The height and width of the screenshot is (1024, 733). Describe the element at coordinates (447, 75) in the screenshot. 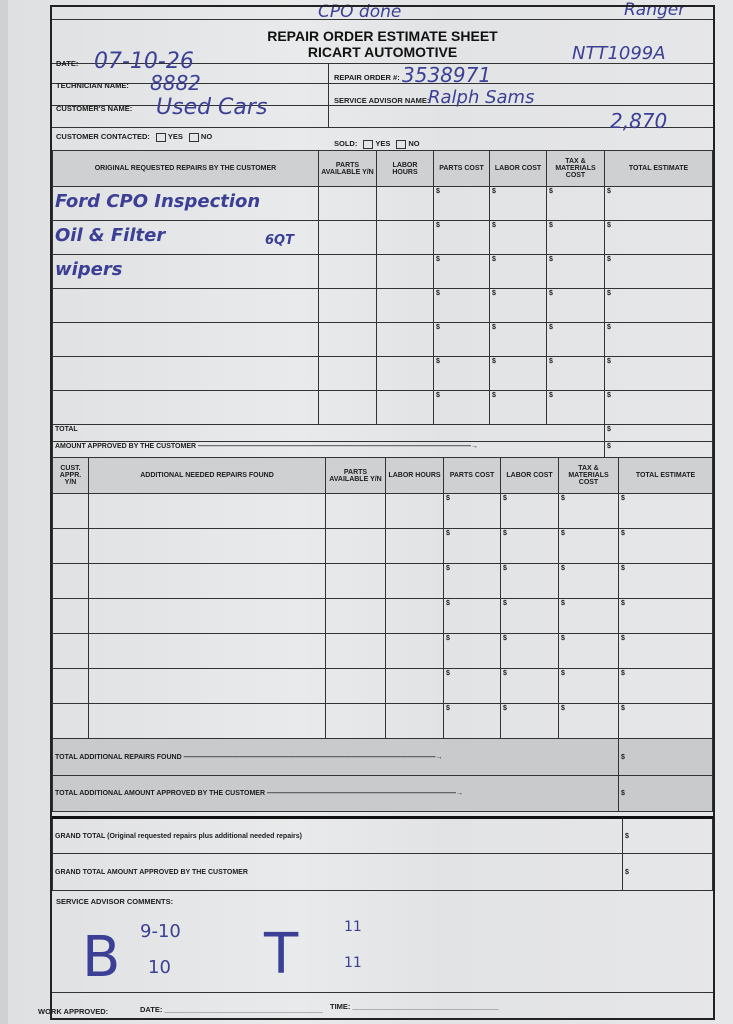

I see `repair-order-value: 3538971` at that location.